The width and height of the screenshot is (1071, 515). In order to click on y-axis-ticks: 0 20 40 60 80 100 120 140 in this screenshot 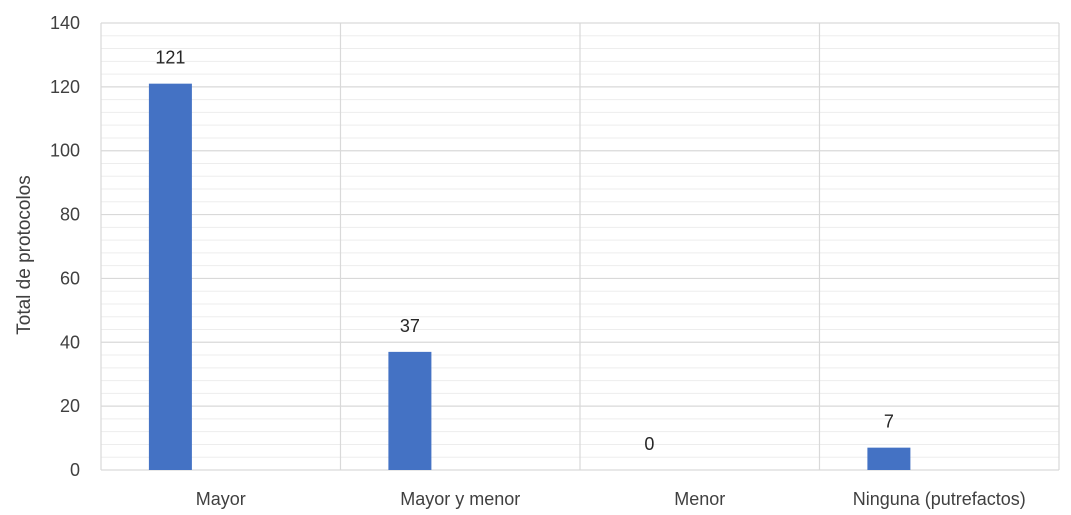, I will do `click(65, 246)`.